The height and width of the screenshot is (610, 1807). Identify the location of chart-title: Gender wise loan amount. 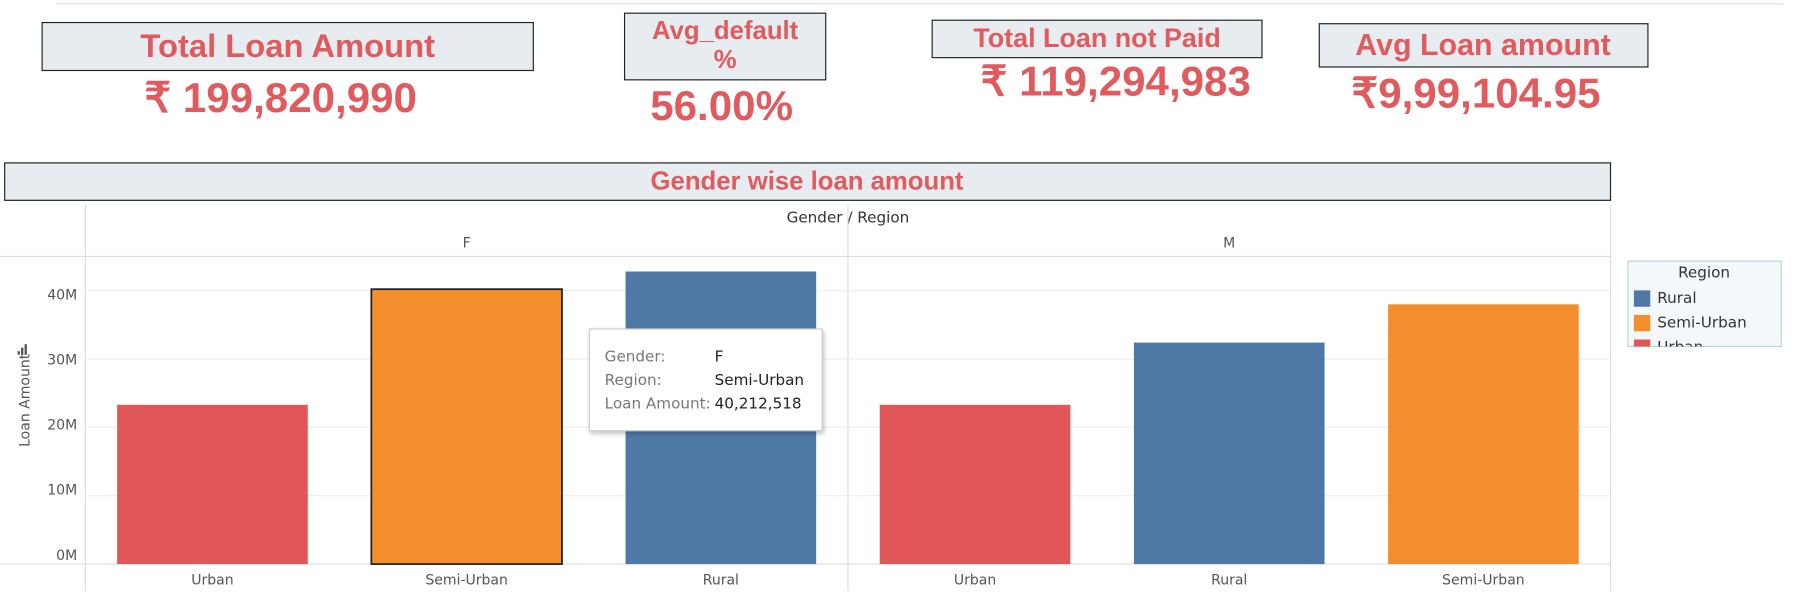
(807, 182).